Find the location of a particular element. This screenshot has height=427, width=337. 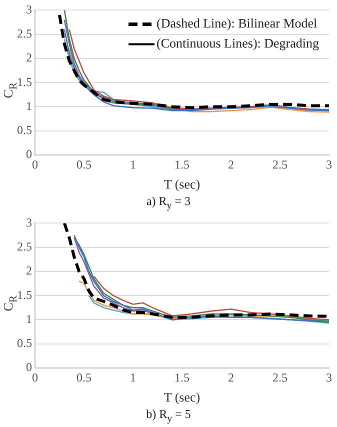

text: b) R$_{y}$ = 5 is located at coordinates (168, 415).